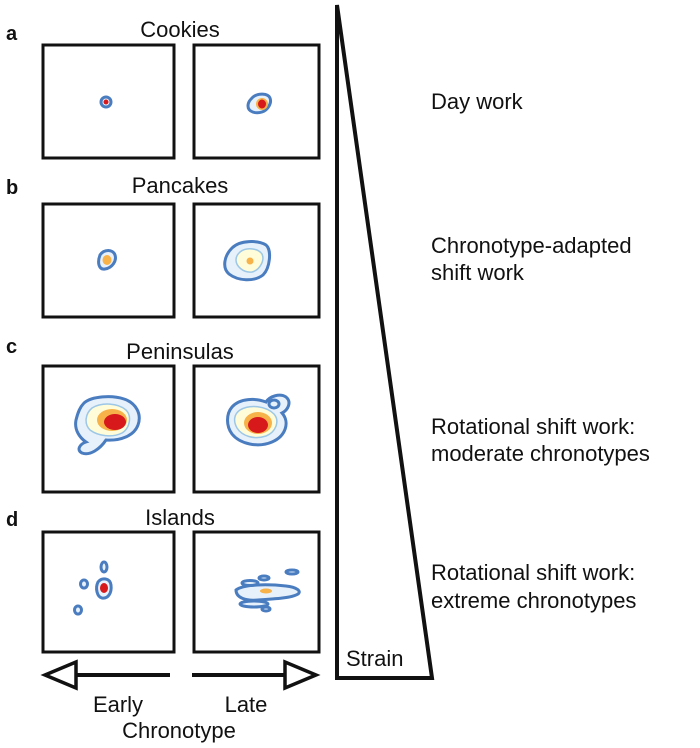 The height and width of the screenshot is (748, 700). What do you see at coordinates (163, 246) in the screenshot?
I see `row-b: b Pancakes` at bounding box center [163, 246].